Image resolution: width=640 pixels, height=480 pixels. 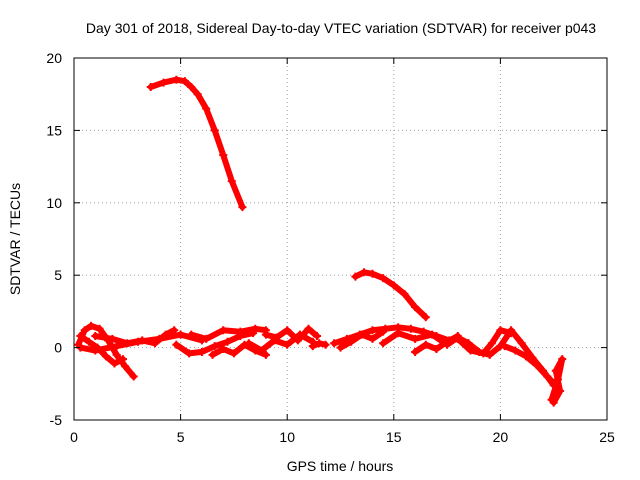 I want to click on x-tick-label: 25, so click(x=607, y=437).